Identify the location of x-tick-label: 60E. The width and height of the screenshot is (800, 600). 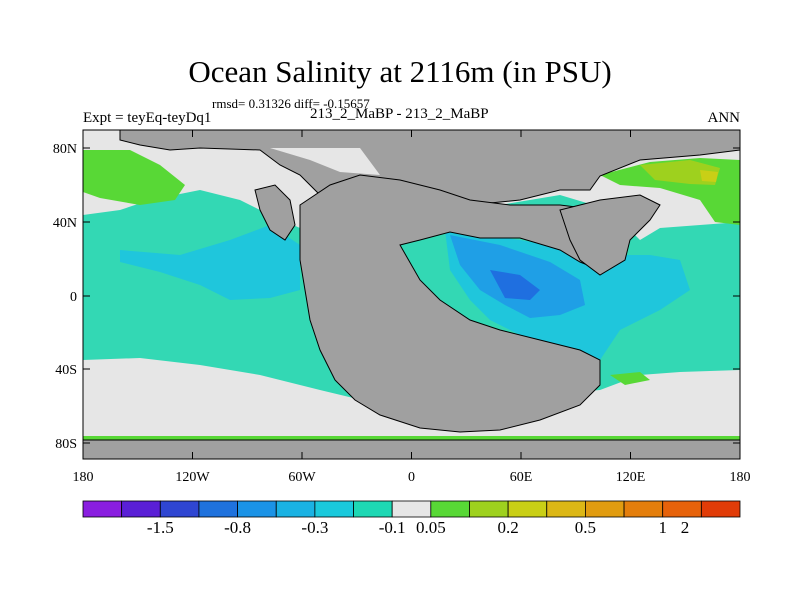
(521, 477).